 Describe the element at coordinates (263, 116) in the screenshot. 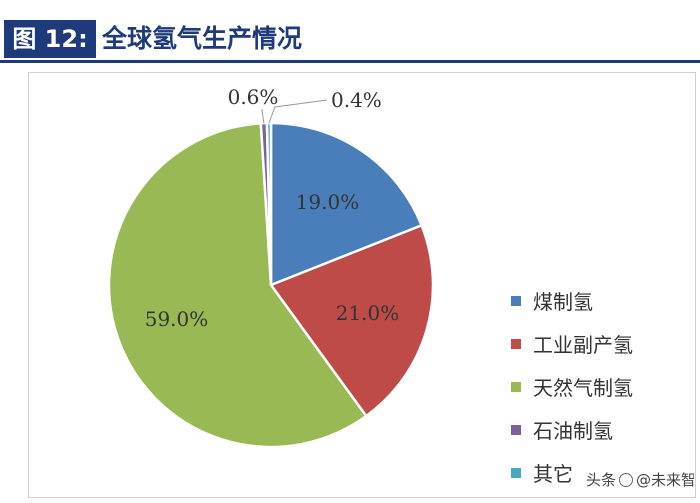

I see `leader-line-petroleum` at that location.